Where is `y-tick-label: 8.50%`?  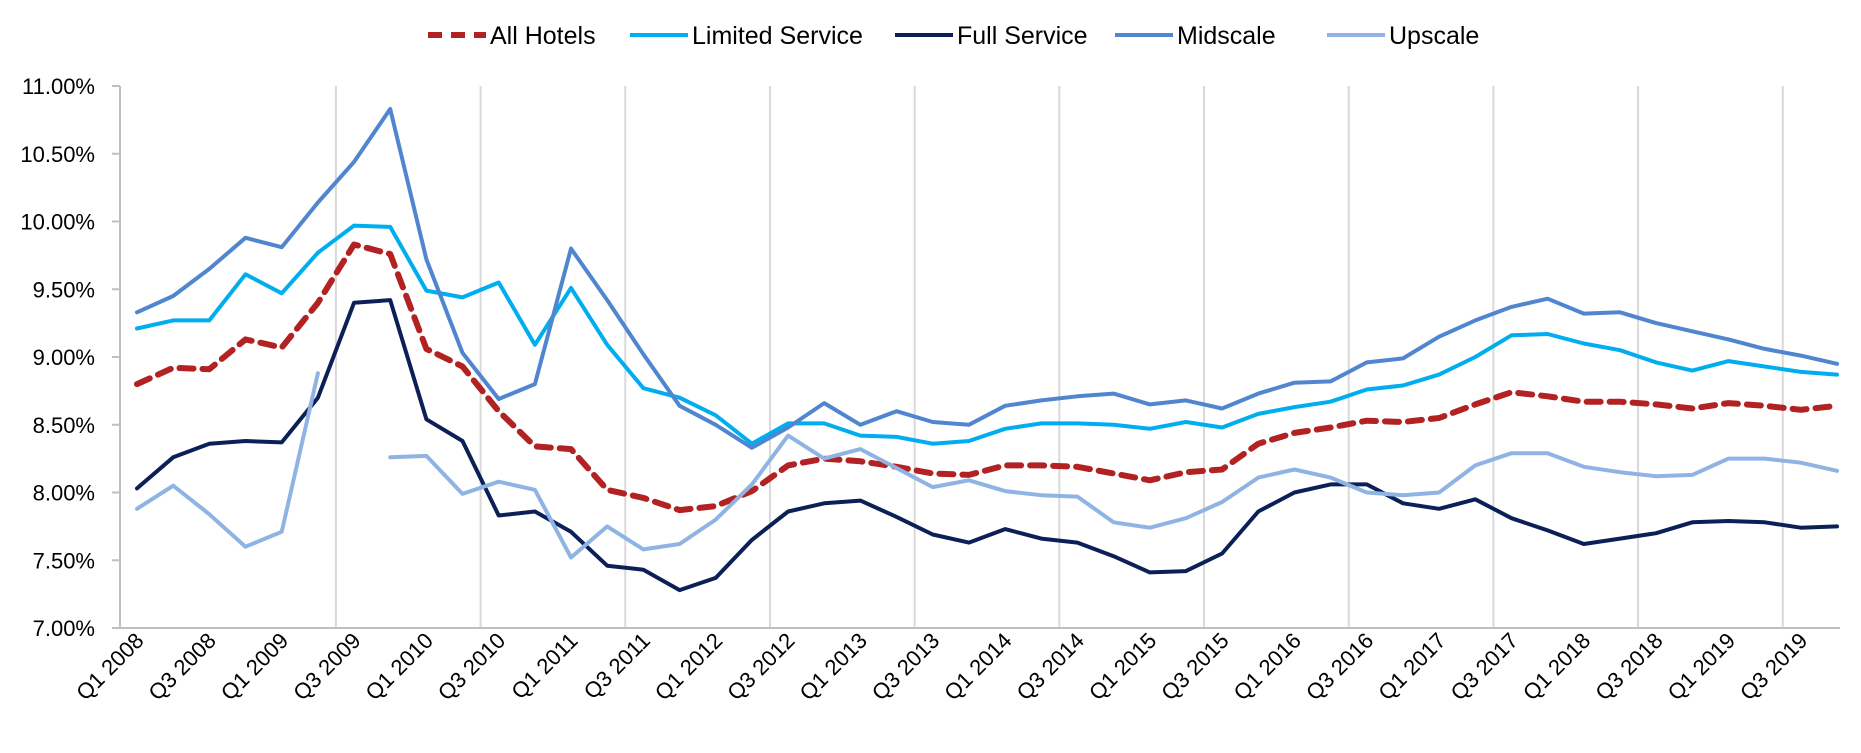
y-tick-label: 8.50% is located at coordinates (64, 425).